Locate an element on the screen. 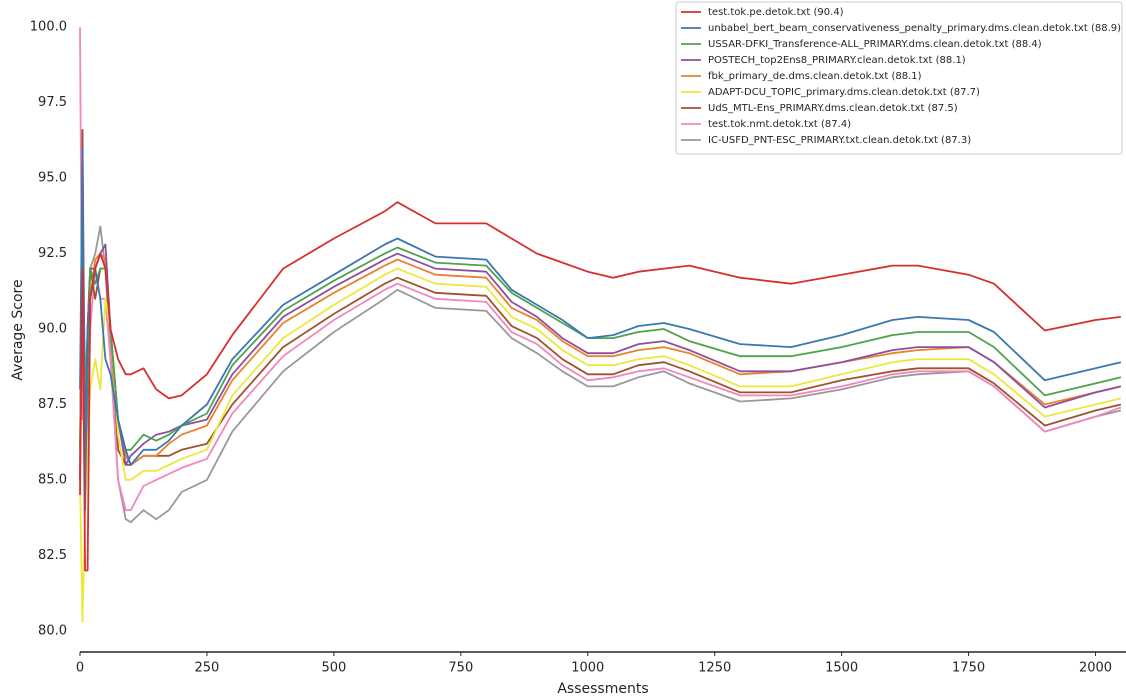 The image size is (1126, 698). x-tick-label: 750 is located at coordinates (460, 668).